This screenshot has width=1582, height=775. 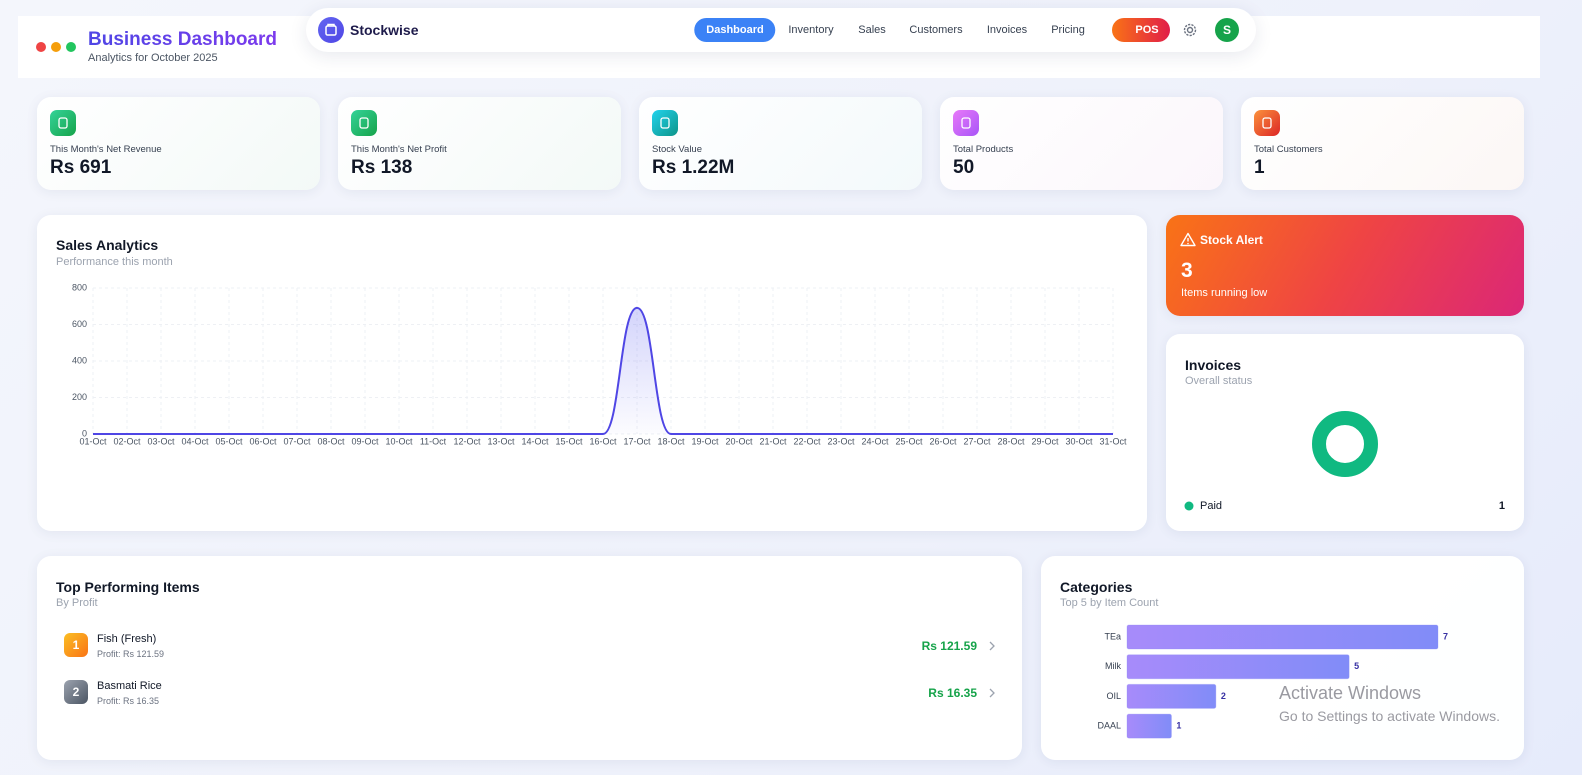 What do you see at coordinates (79, 397) in the screenshot?
I see `y-tick-label: 200` at bounding box center [79, 397].